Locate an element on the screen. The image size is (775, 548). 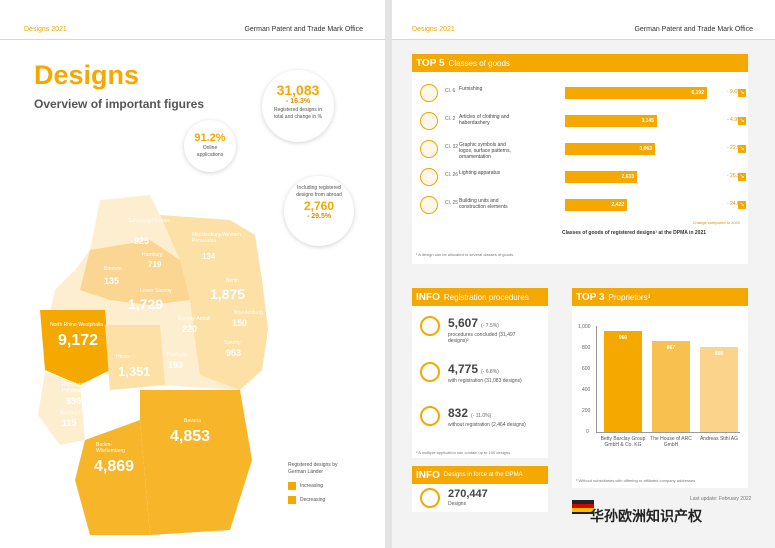
legend-decreasing-label: Decreasing is located at coordinates (313, 499).